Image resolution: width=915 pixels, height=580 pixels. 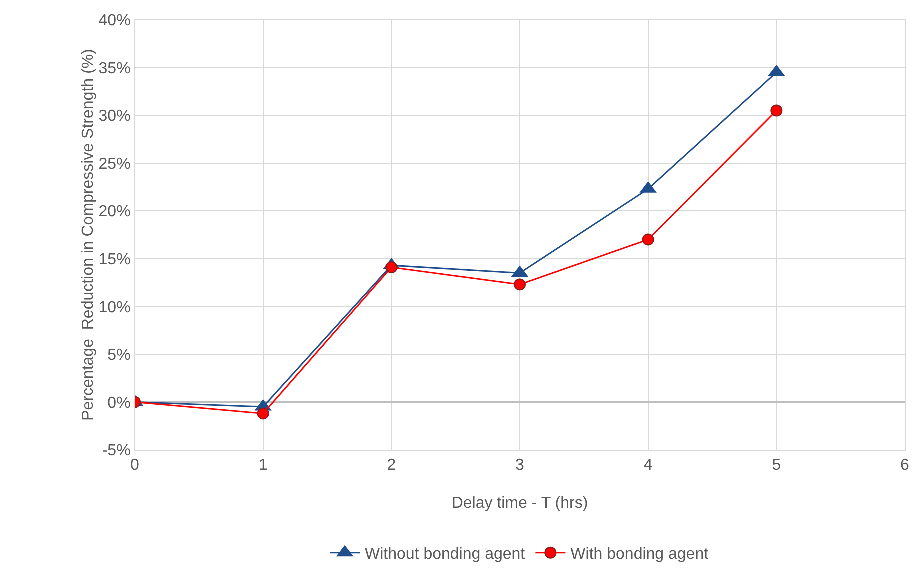 I want to click on legend-label: With bonding agent, so click(x=640, y=555).